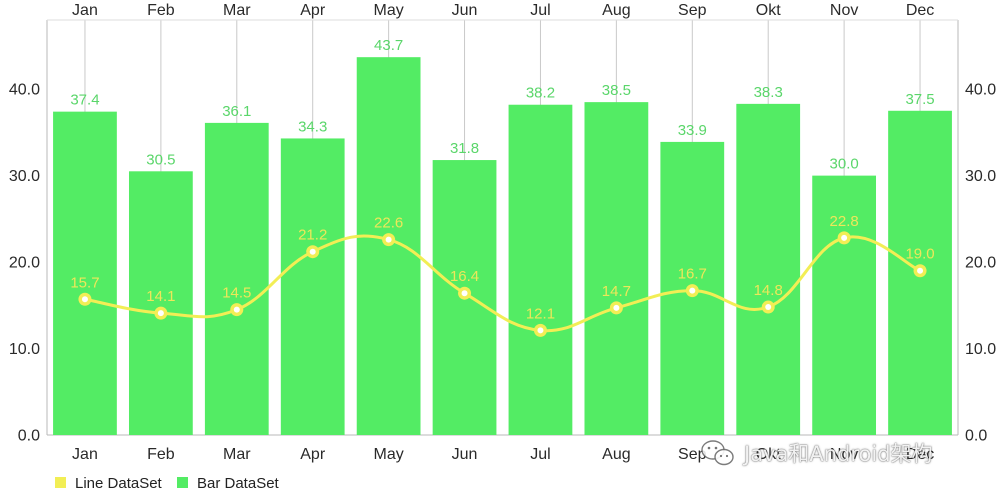 This screenshot has height=496, width=1000. What do you see at coordinates (920, 10) in the screenshot?
I see `x-label-top-dec: Dec` at bounding box center [920, 10].